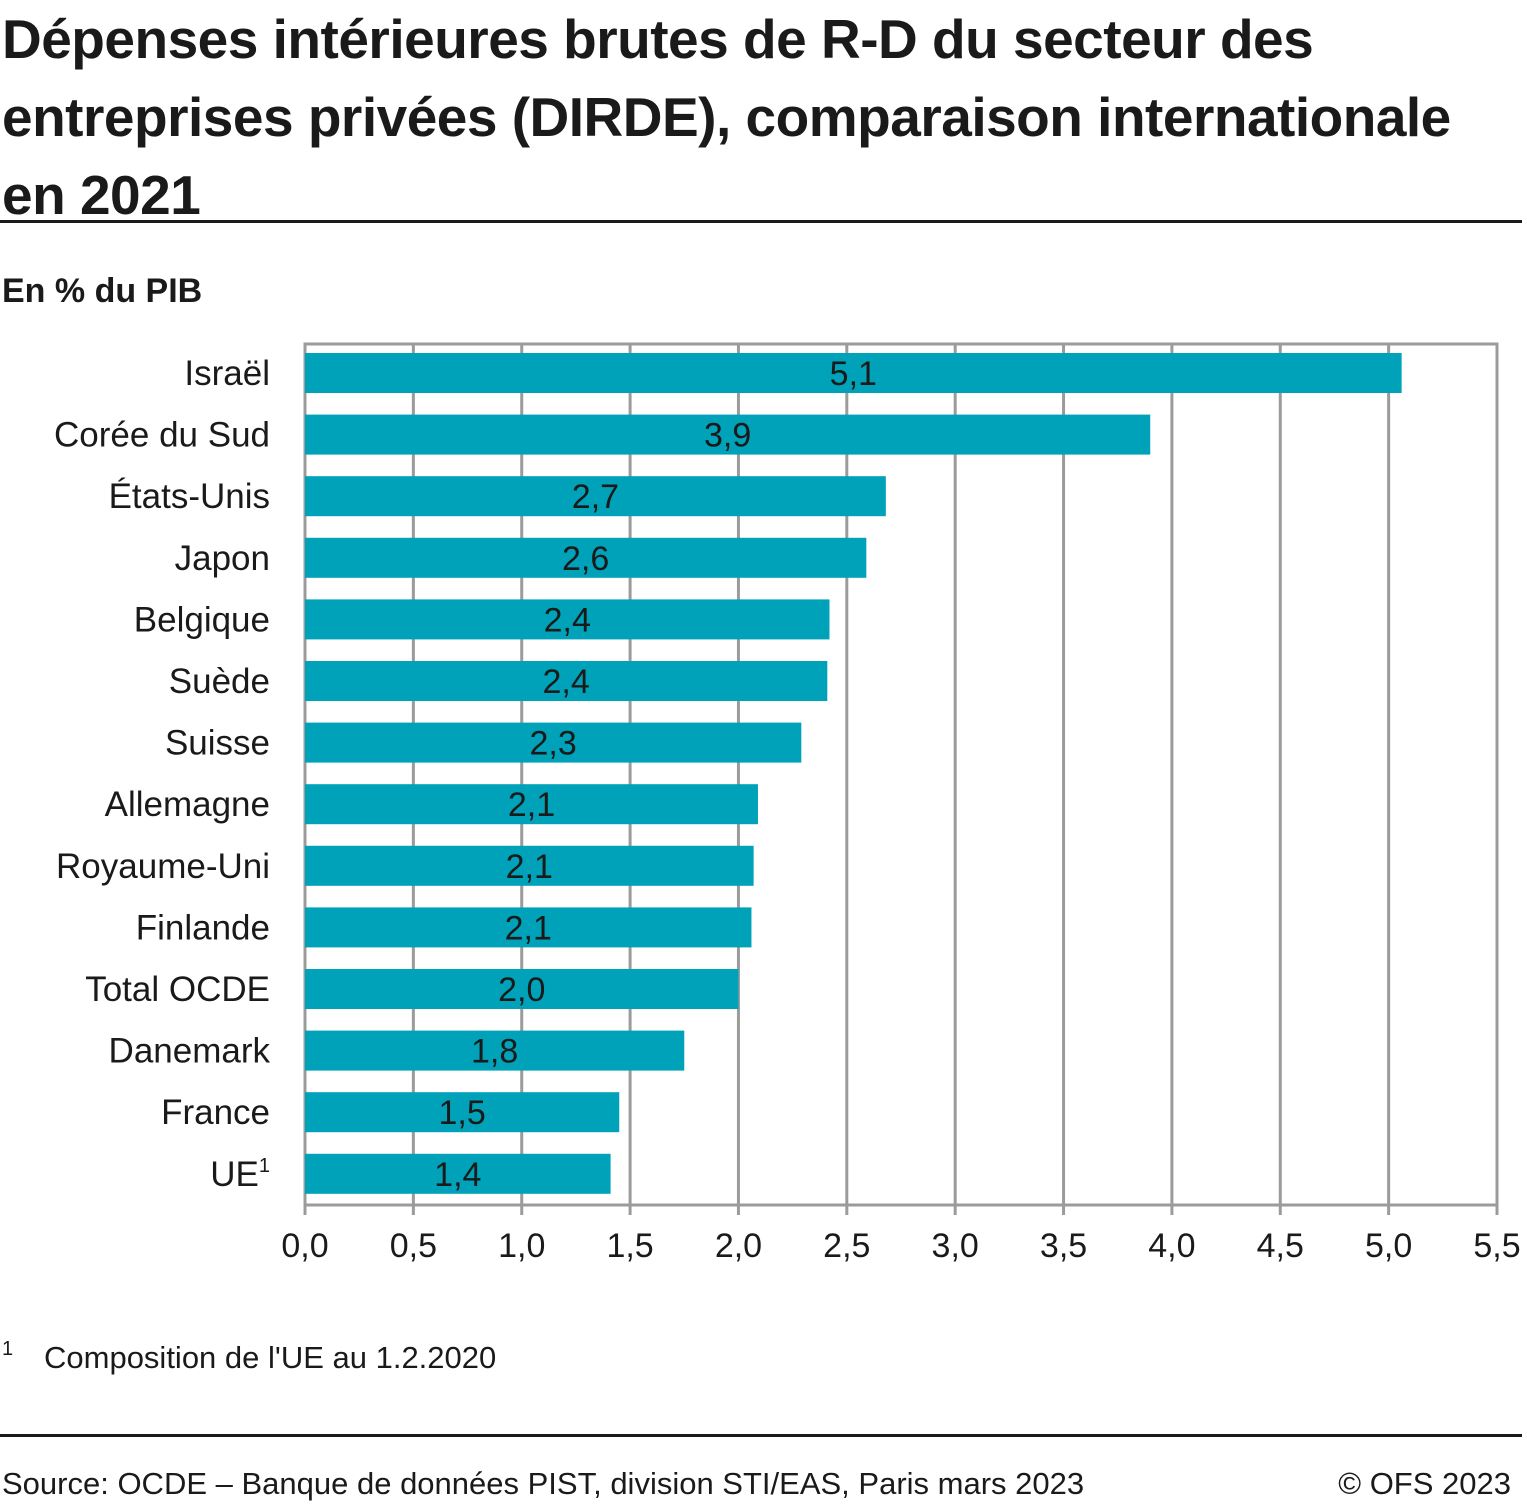 The width and height of the screenshot is (1527, 1508). Describe the element at coordinates (222, 558) in the screenshot. I see `category-label: Japon` at that location.